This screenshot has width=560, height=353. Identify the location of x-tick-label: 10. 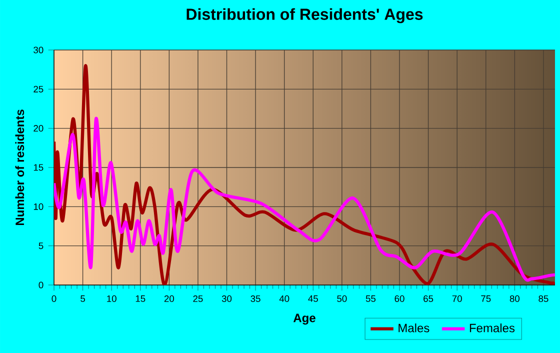
(111, 298).